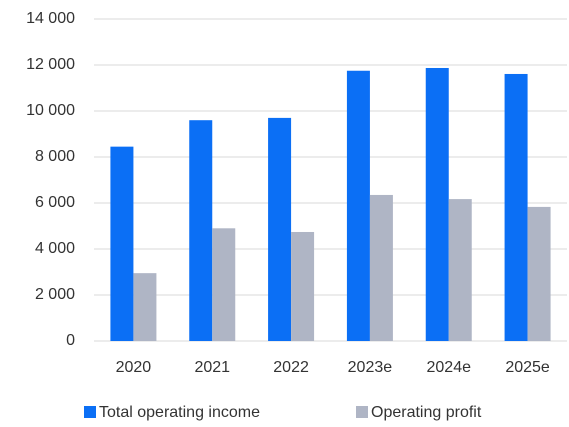 This screenshot has height=427, width=569. What do you see at coordinates (134, 367) in the screenshot?
I see `x-tick-label: 2020` at bounding box center [134, 367].